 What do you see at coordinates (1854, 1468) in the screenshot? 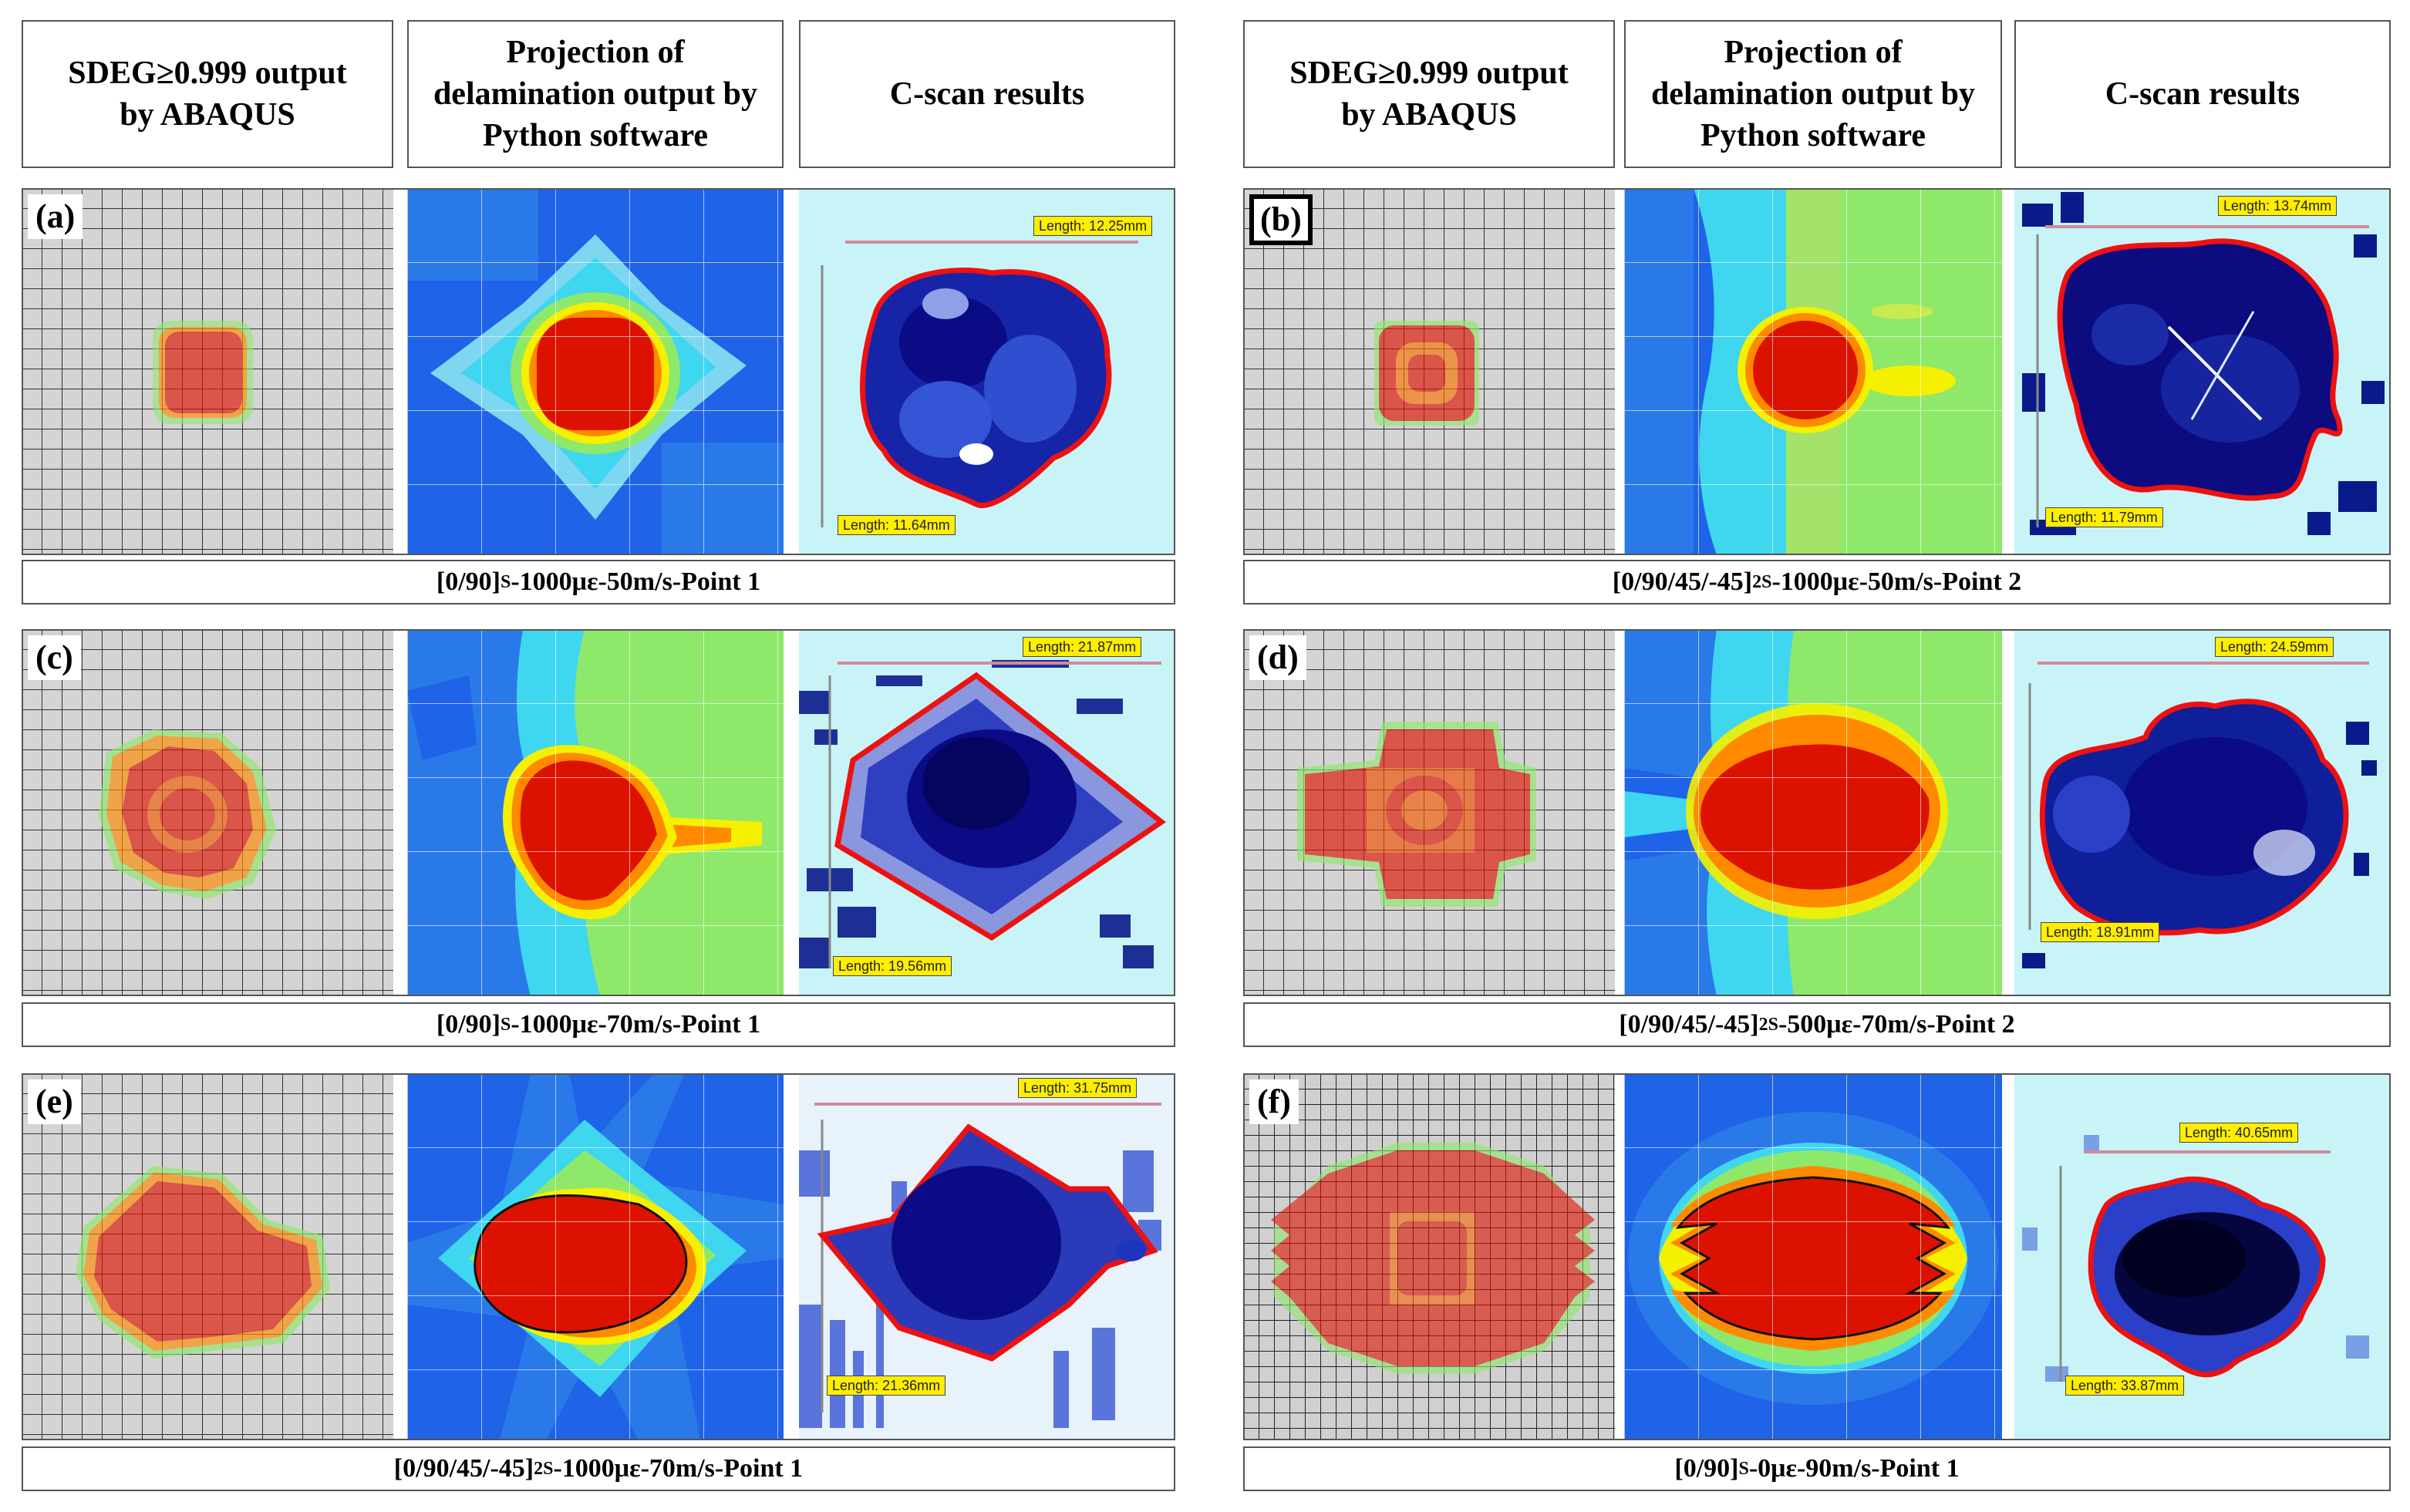
I see `caption-f-post: -0με-90m/s-Point 1` at bounding box center [1854, 1468].